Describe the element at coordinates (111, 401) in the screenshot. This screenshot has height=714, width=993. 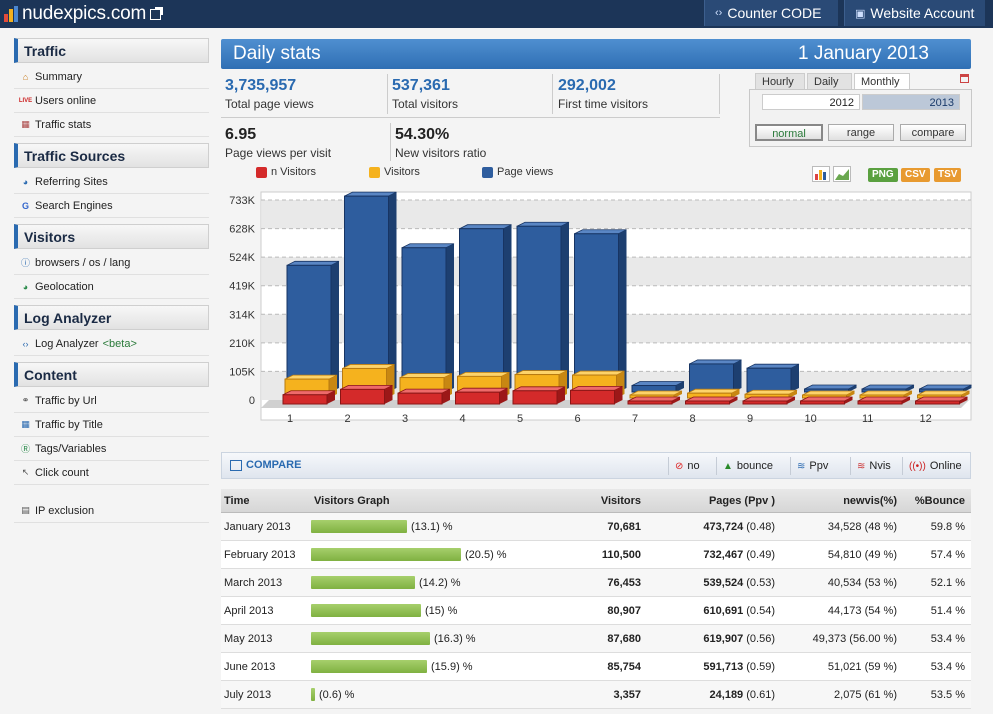
I see `sidebar-item-traffic-by-url: ⚭ Traffic by Url` at that location.